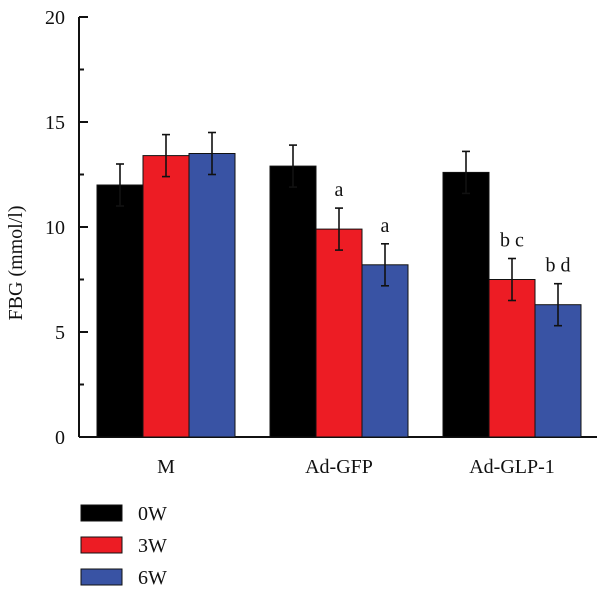 The height and width of the screenshot is (598, 600). I want to click on bar-3w-ad-gfp, so click(339, 333).